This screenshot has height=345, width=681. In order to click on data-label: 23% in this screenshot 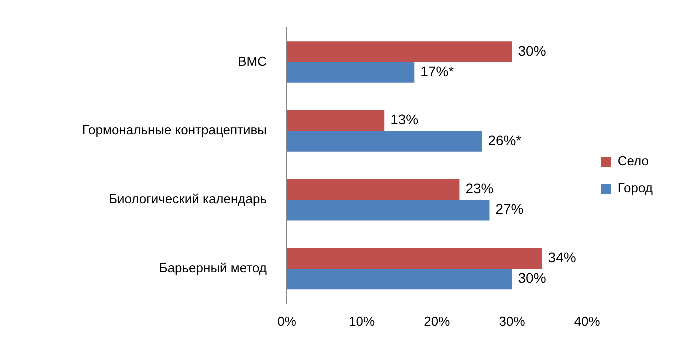, I will do `click(480, 188)`.